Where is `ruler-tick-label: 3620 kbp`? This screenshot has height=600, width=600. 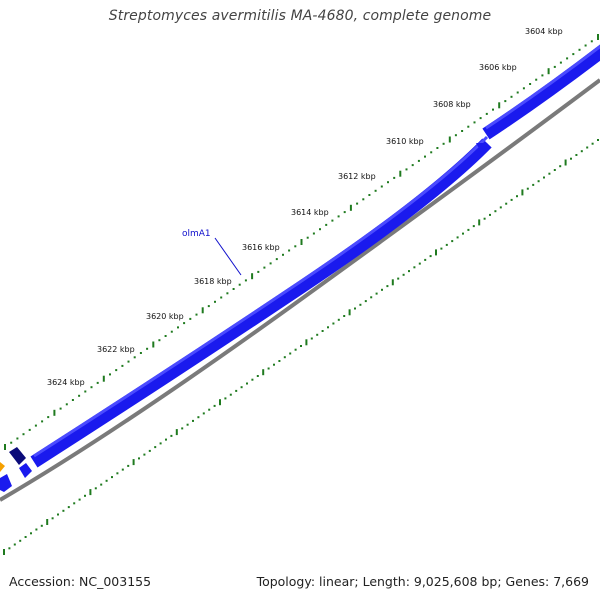
ruler-tick-label: 3620 kbp is located at coordinates (165, 316).